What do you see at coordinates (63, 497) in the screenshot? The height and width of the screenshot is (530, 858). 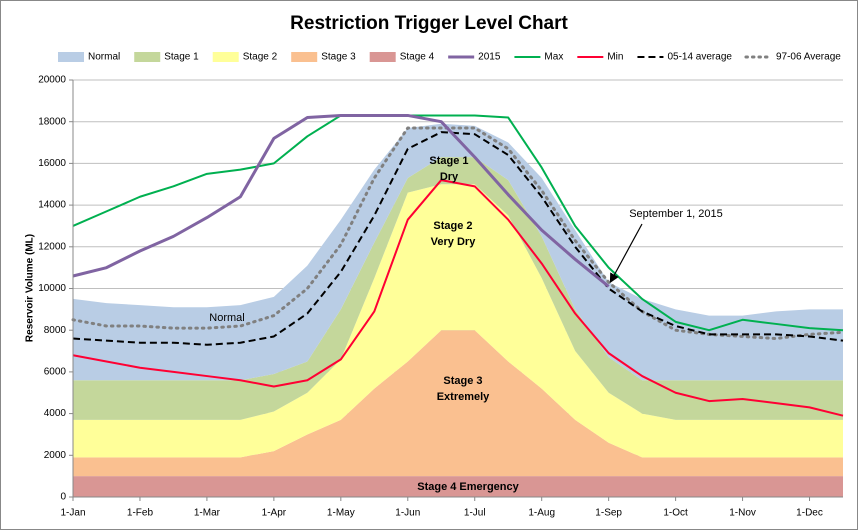 I see `y-tick-label: 0` at bounding box center [63, 497].